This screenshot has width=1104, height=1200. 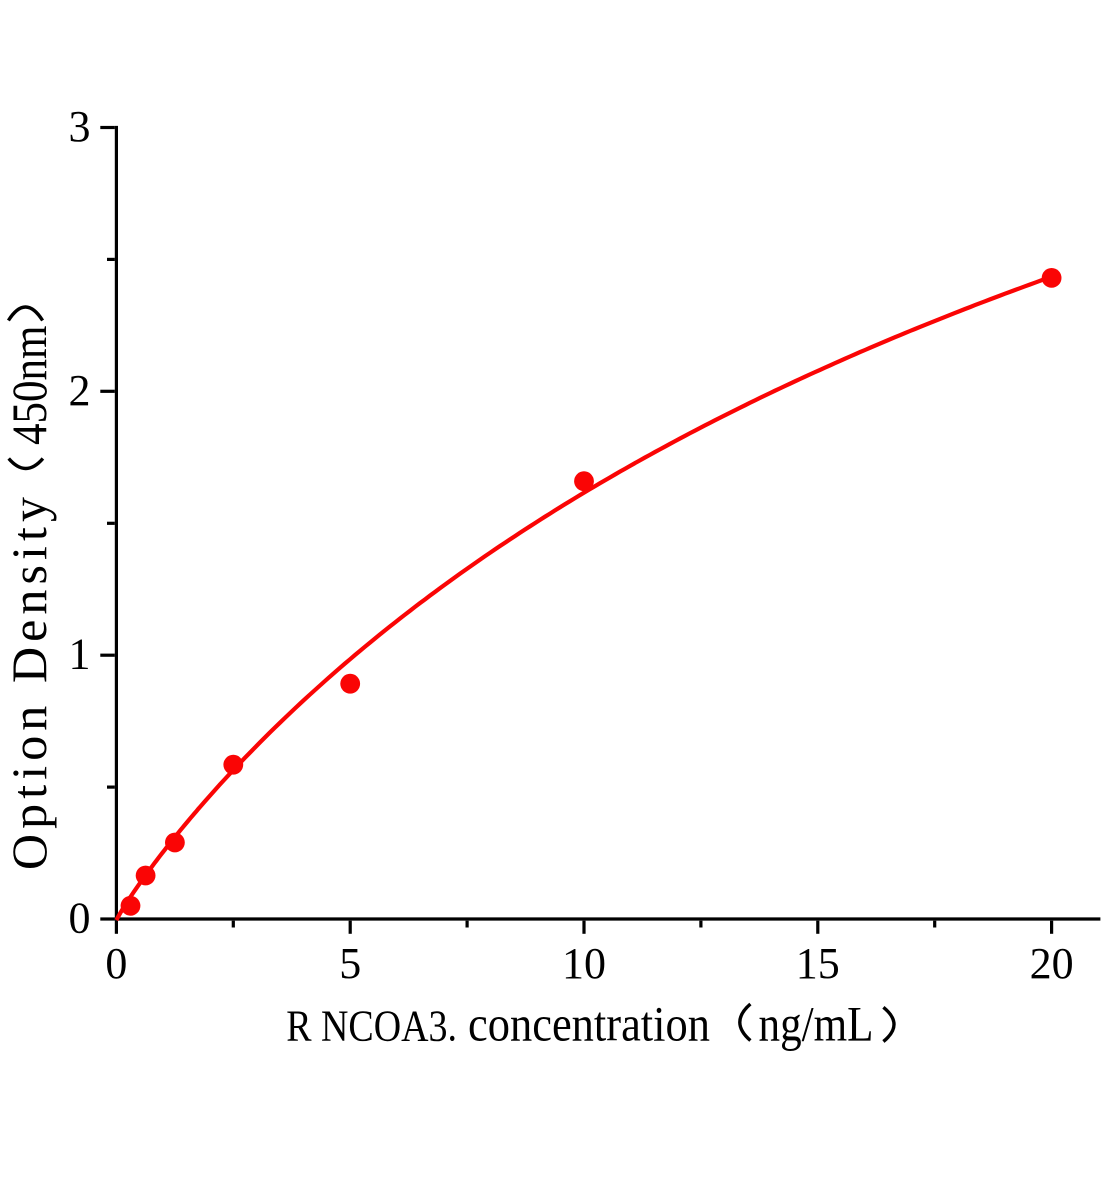 What do you see at coordinates (816, 1024) in the screenshot?
I see `svg-text: ng/mL` at bounding box center [816, 1024].